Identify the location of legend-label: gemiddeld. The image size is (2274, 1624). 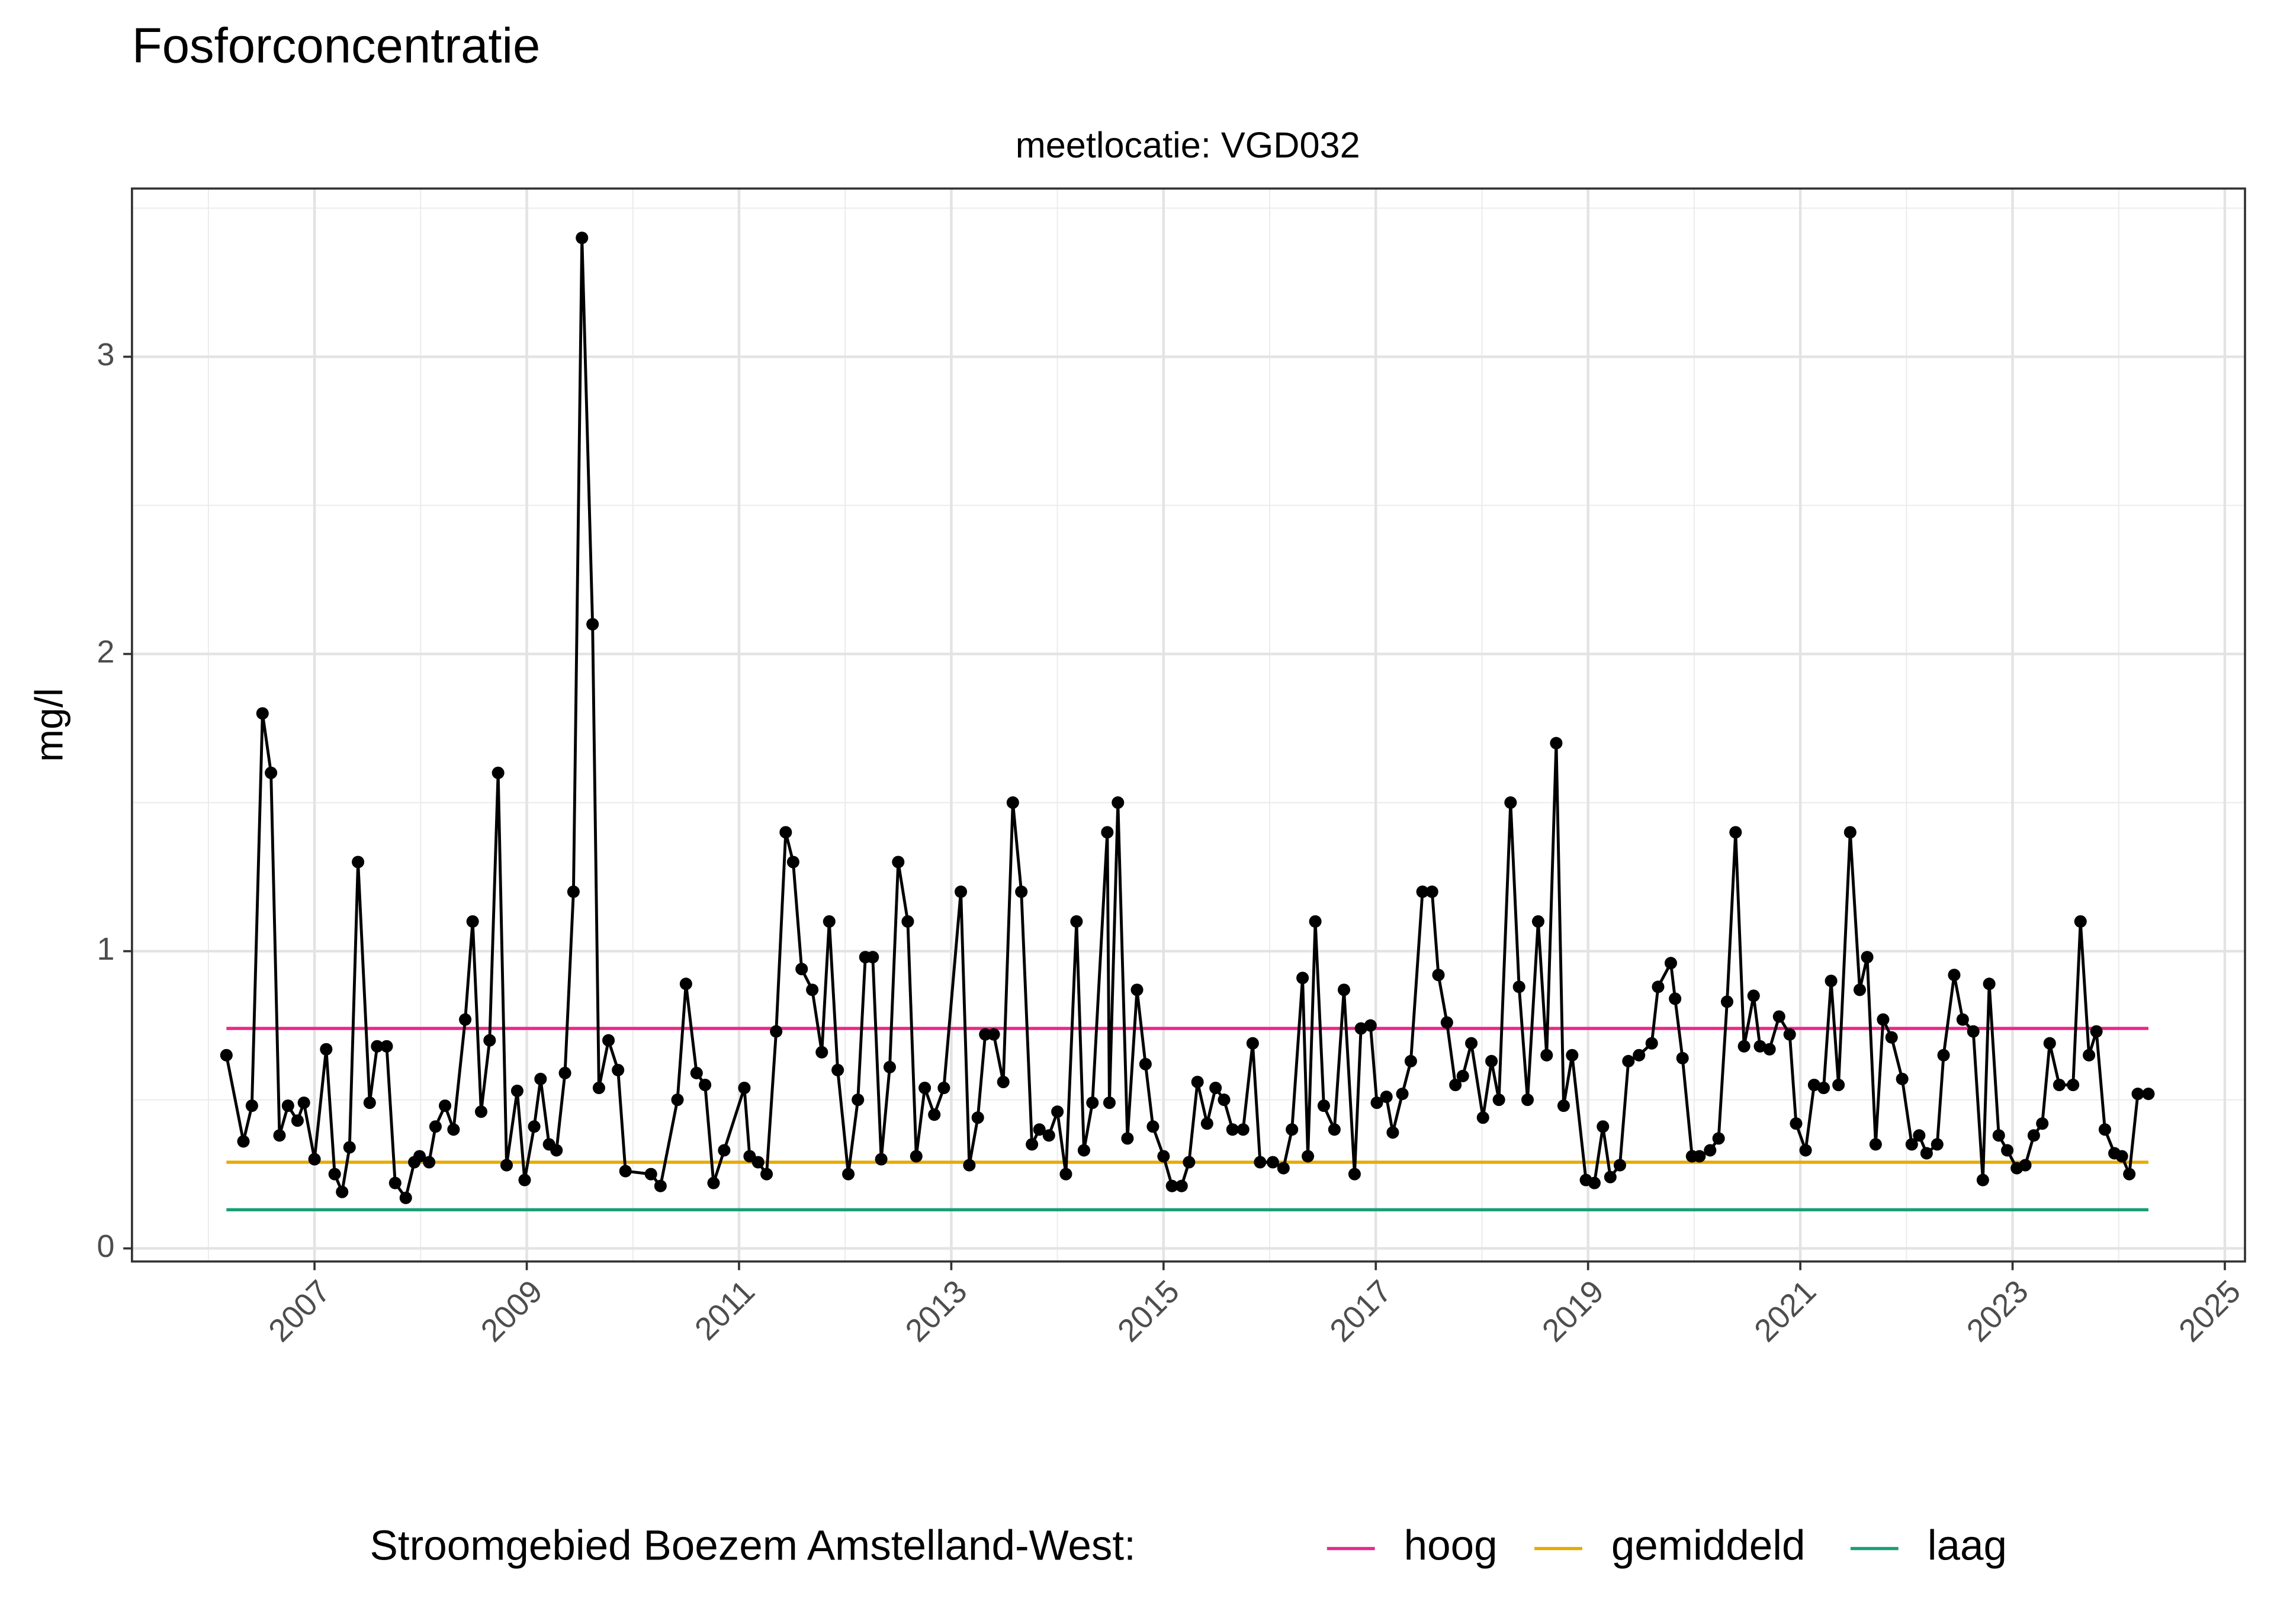
(1708, 1545).